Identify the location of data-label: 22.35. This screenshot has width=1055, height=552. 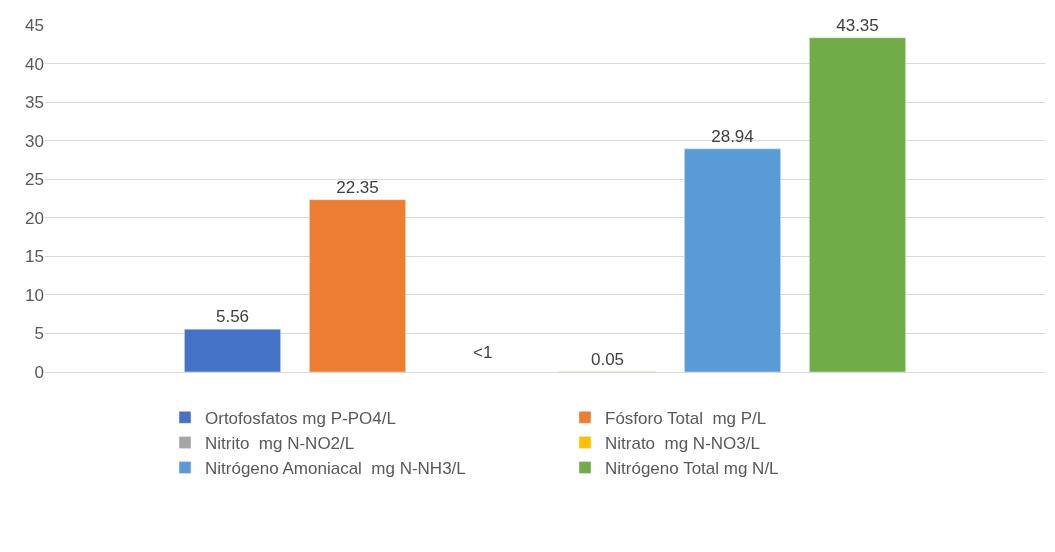
(357, 187).